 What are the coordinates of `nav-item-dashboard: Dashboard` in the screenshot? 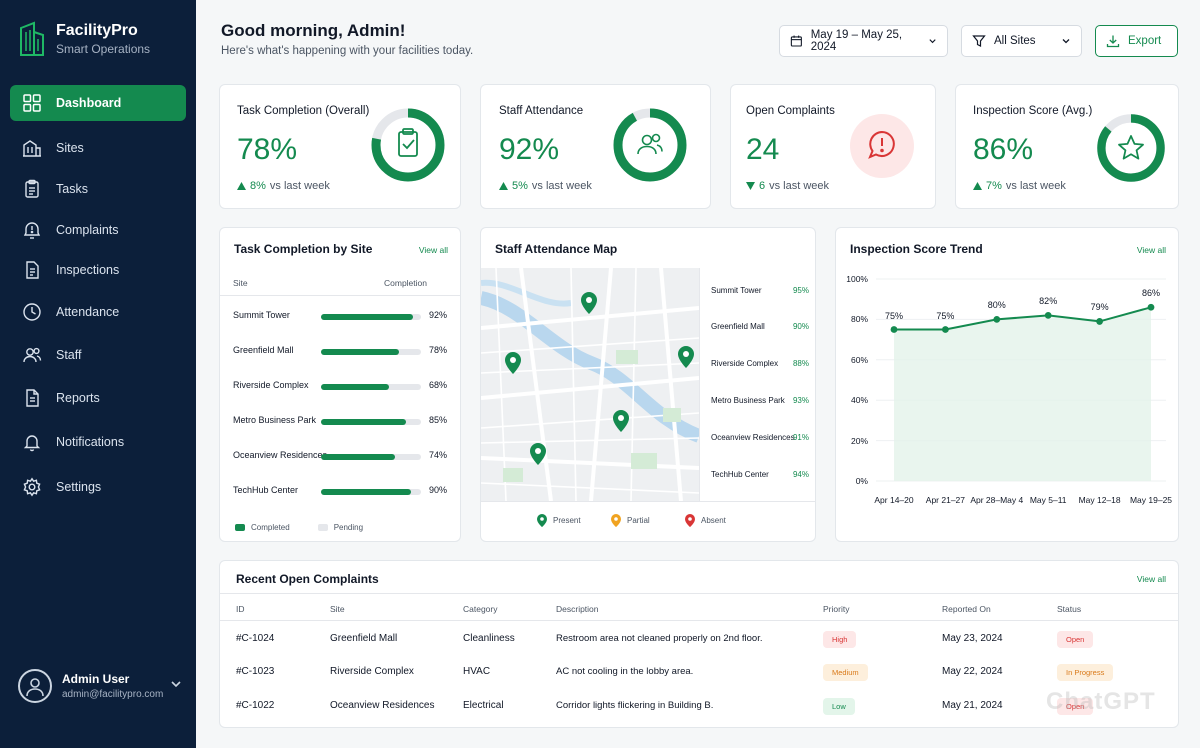 It's located at (98, 103).